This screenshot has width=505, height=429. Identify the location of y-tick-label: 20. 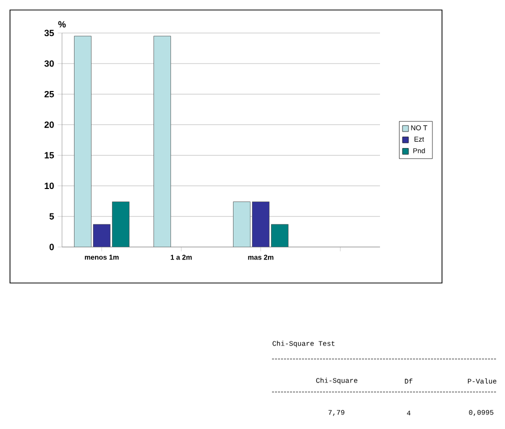
(49, 125).